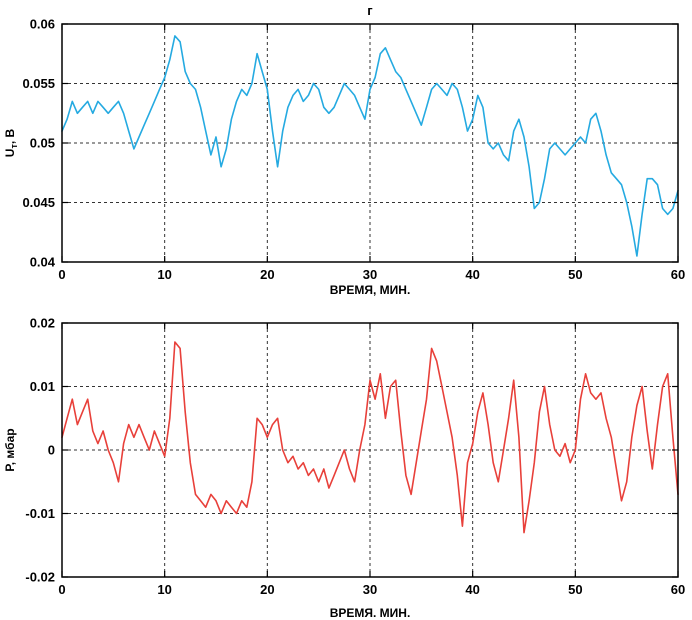 The width and height of the screenshot is (692, 620). I want to click on y-axis-label: Uт, В, so click(11, 142).